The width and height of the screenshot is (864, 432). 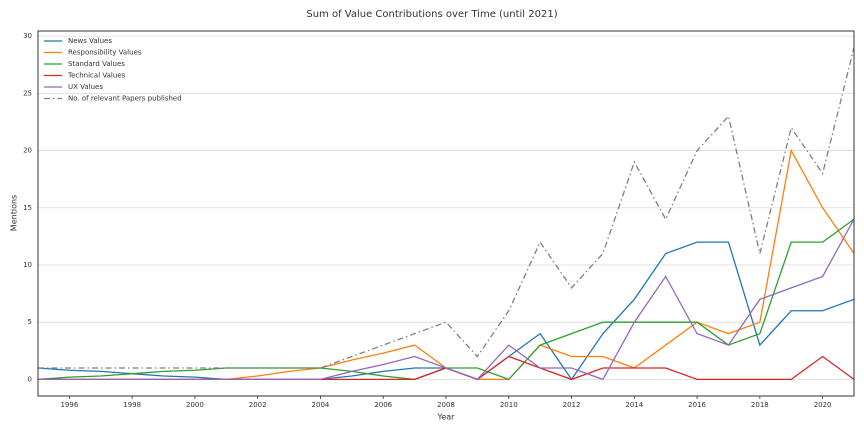 I want to click on x-tick-label: 2000, so click(x=195, y=405).